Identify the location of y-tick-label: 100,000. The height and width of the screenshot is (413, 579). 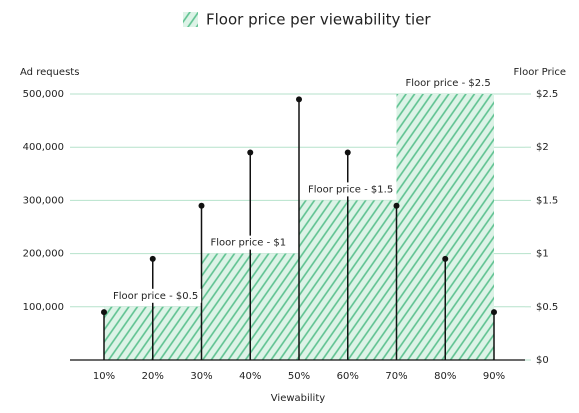
(43, 307).